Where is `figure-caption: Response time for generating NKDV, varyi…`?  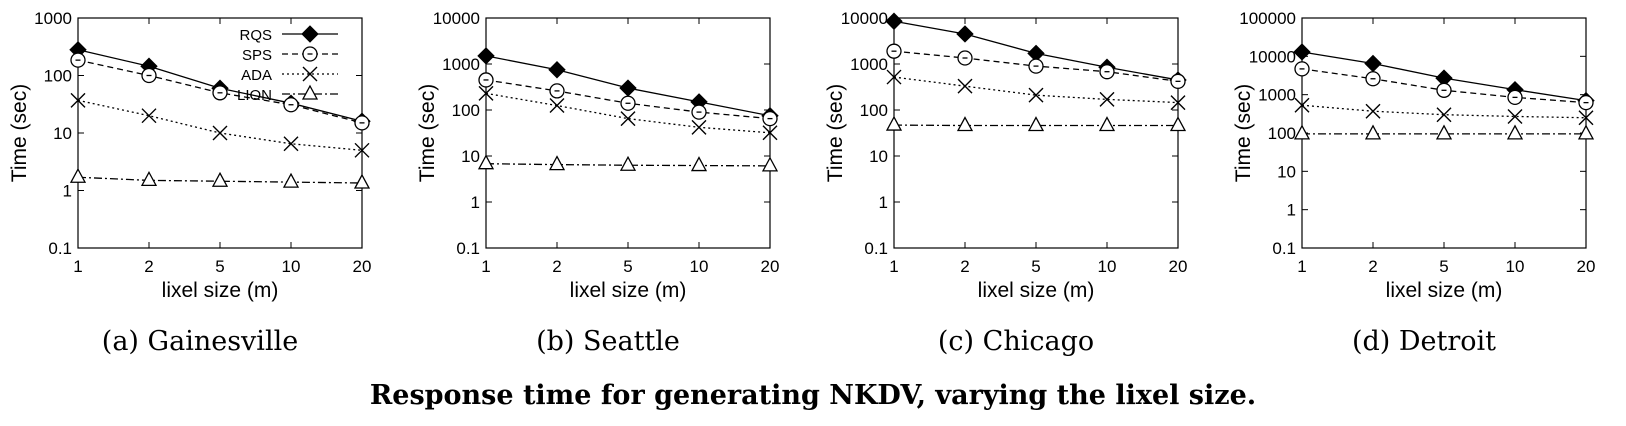
figure-caption: Response time for generating NKDV, varyi… is located at coordinates (813, 395).